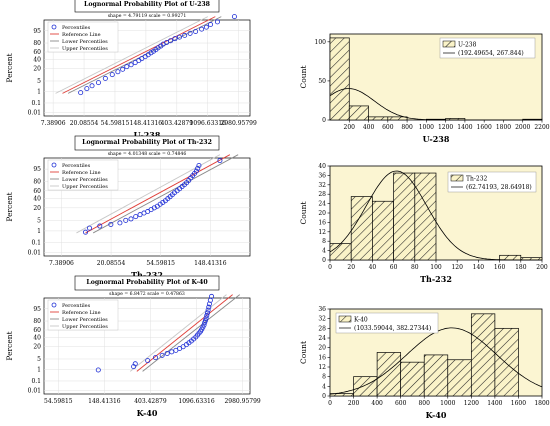 The width and height of the screenshot is (550, 426). Describe the element at coordinates (242, 401) in the screenshot. I see `x-tick-label: 2980.95799` at that location.